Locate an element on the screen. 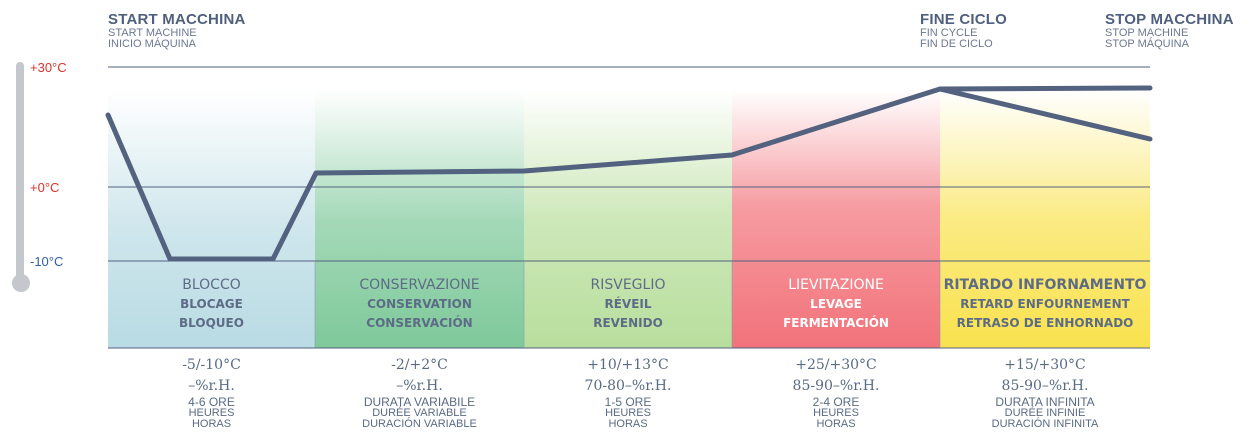  duration-it: 4-6 ORE is located at coordinates (211, 402).